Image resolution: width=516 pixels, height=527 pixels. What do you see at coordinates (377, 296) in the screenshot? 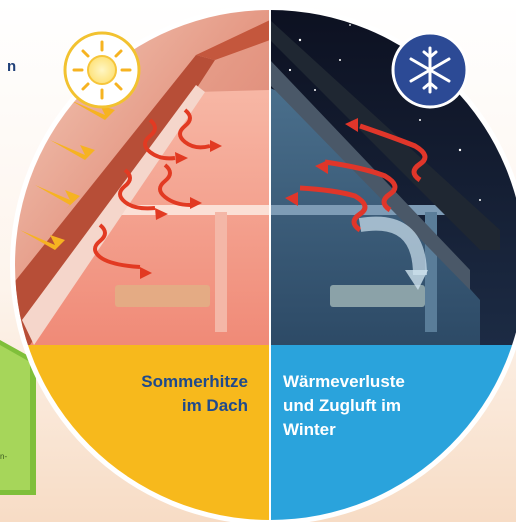
I see `winter-bed` at bounding box center [377, 296].